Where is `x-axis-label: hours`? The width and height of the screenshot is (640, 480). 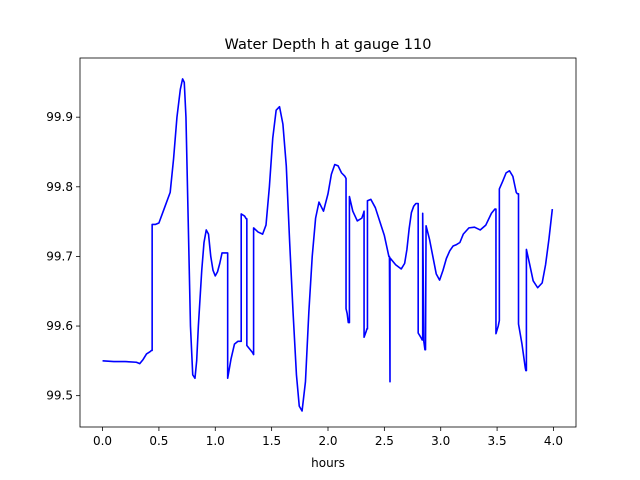
x-axis-label: hours is located at coordinates (328, 463).